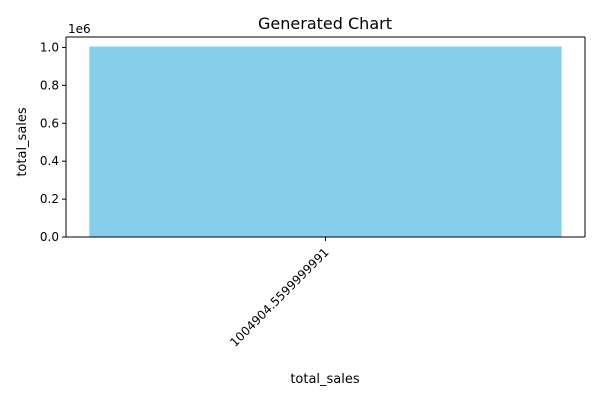  What do you see at coordinates (49, 161) in the screenshot?
I see `y-tick-label: 0.4` at bounding box center [49, 161].